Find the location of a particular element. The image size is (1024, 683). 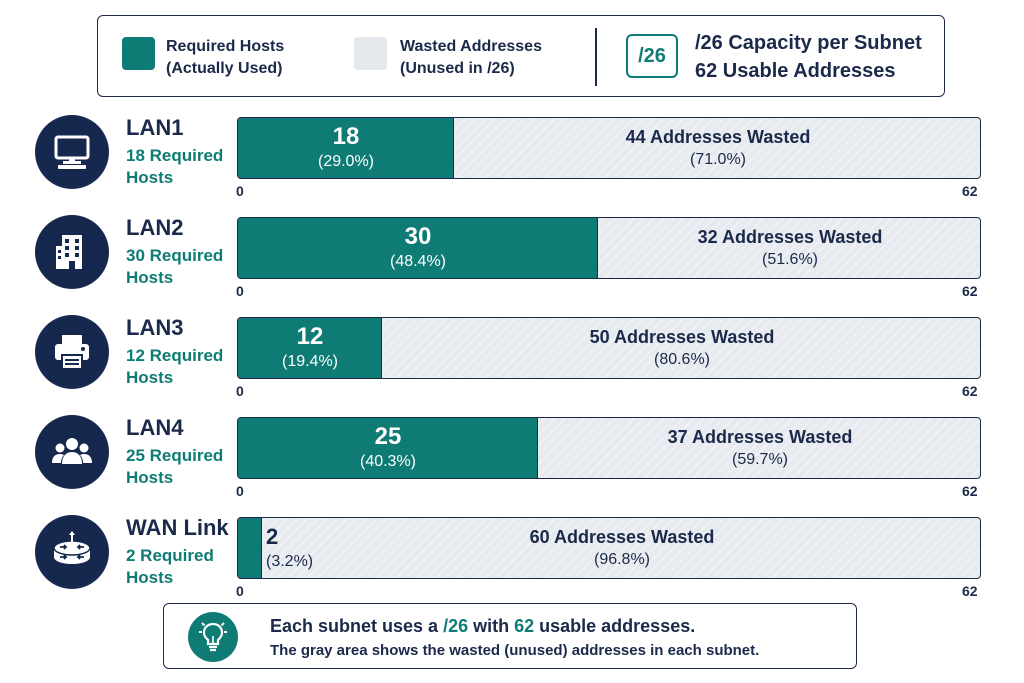

used-percent: (29.0%) is located at coordinates (346, 161).